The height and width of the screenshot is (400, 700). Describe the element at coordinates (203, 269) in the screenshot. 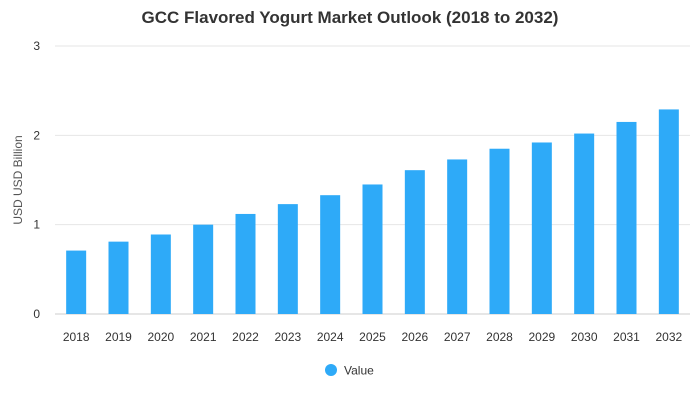

I see `bar-2021` at that location.